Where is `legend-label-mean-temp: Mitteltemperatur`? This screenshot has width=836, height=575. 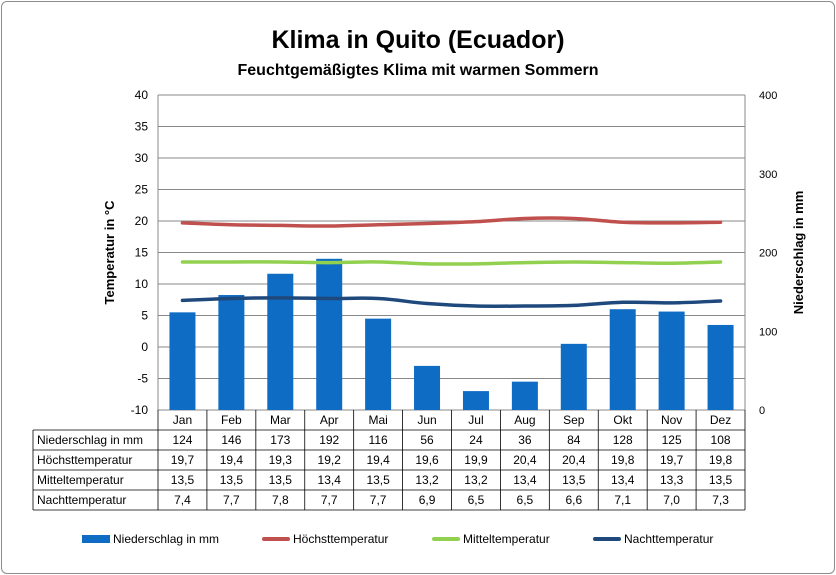 legend-label-mean-temp: Mitteltemperatur is located at coordinates (506, 539).